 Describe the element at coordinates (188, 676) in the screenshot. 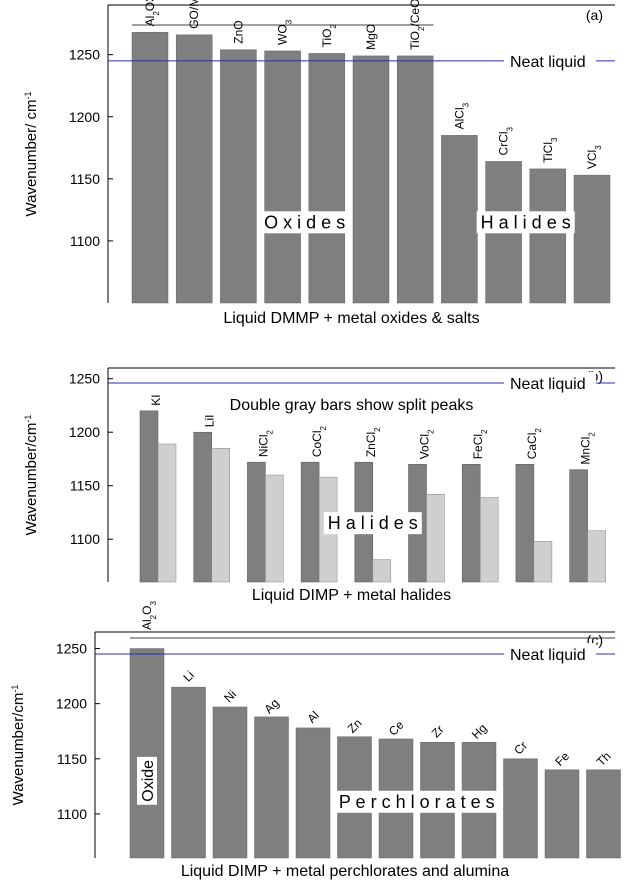

I see `category-label: Li` at that location.